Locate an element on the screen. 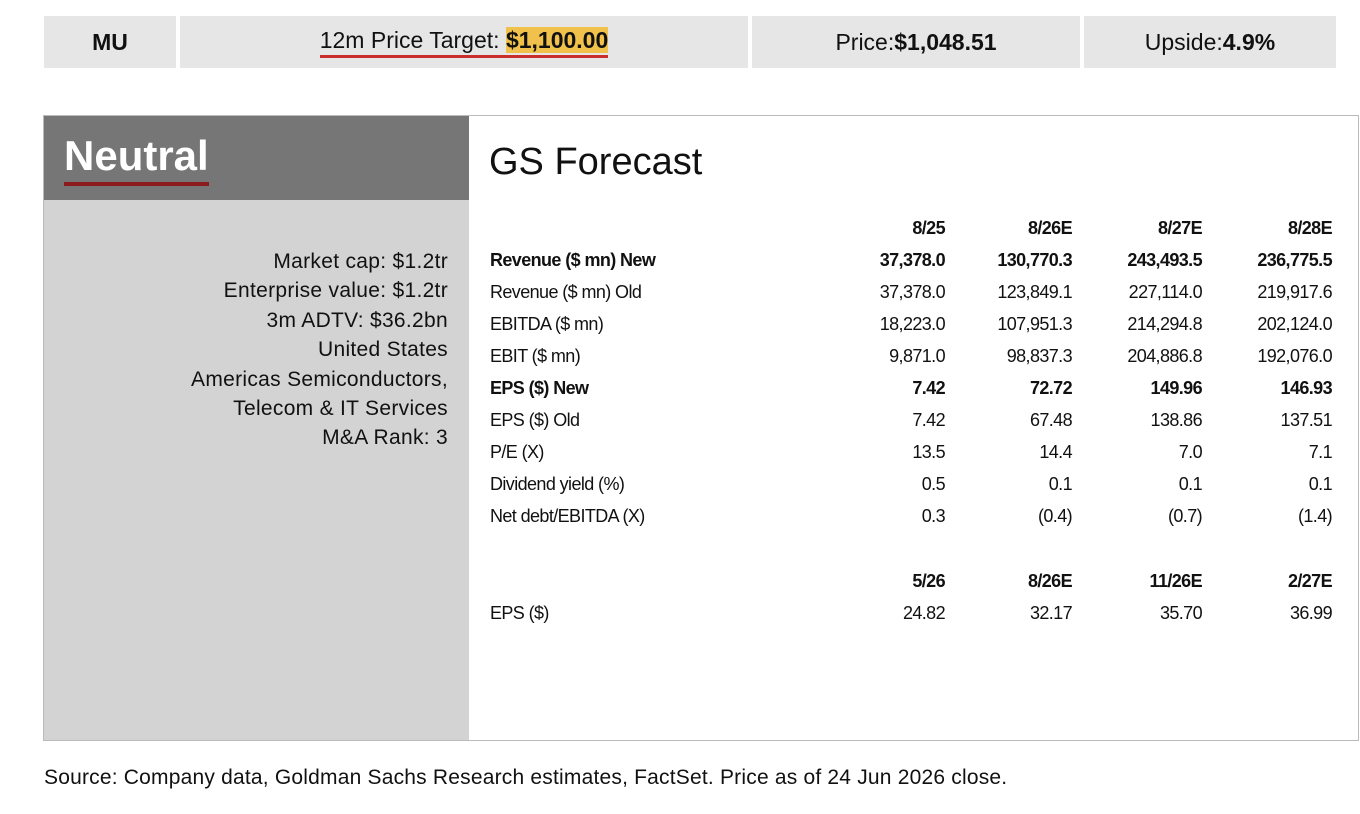 Image resolution: width=1360 pixels, height=814 pixels. cell-value: 7.1 is located at coordinates (1320, 452).